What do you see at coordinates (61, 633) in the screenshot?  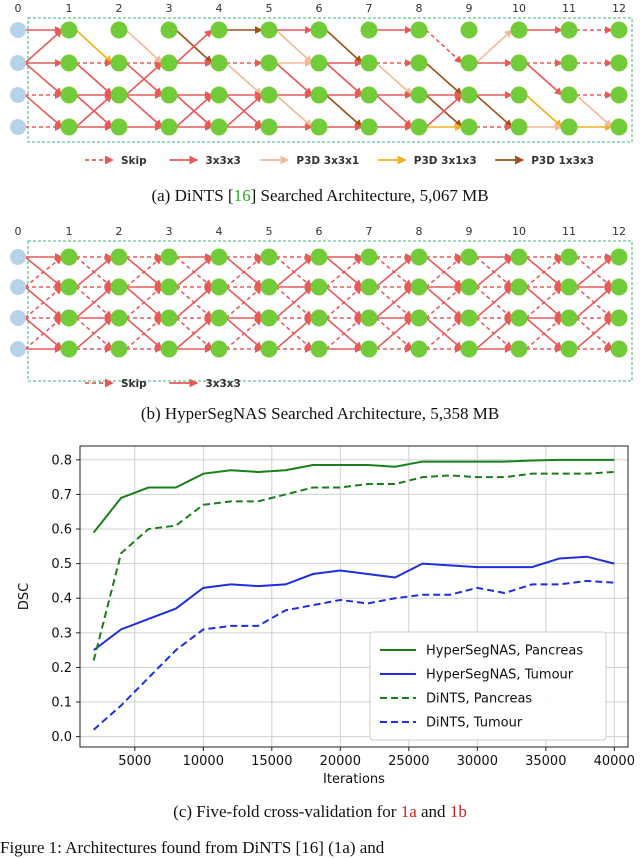 I see `y-tick-label: 0.3` at bounding box center [61, 633].